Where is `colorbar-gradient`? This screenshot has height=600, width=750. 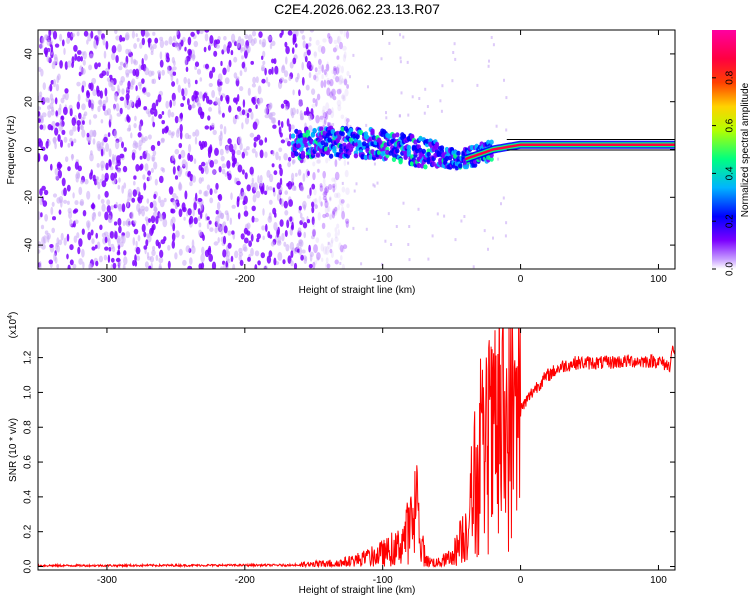 colorbar-gradient is located at coordinates (724, 149).